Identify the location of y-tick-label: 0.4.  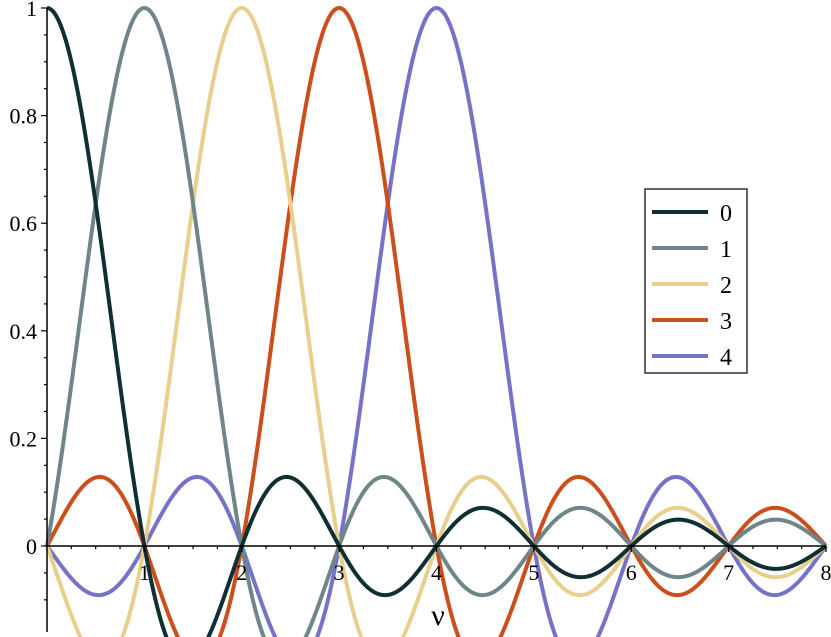
(24, 331).